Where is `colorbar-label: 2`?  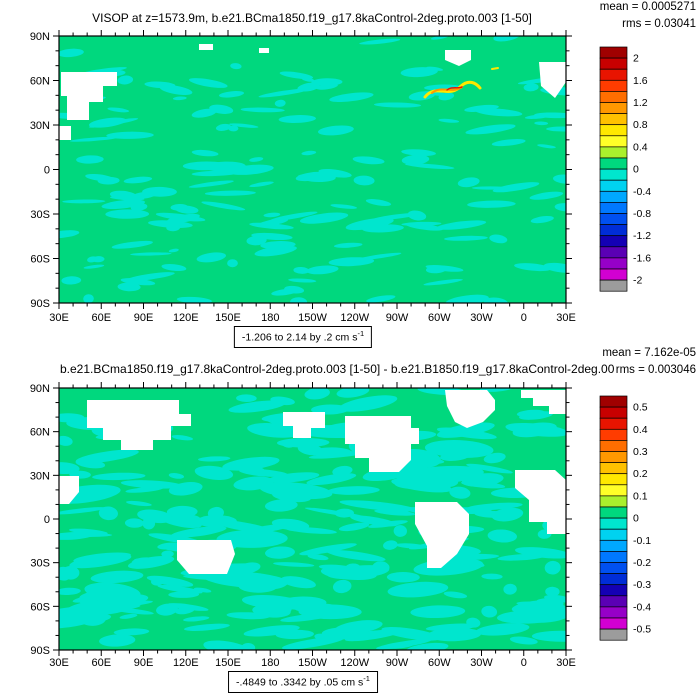
colorbar-label: 2 is located at coordinates (636, 59).